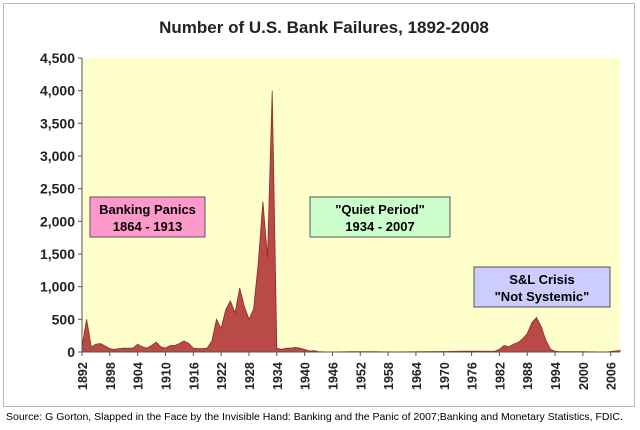 The image size is (640, 430). I want to click on x-tick-label: 1946, so click(333, 376).